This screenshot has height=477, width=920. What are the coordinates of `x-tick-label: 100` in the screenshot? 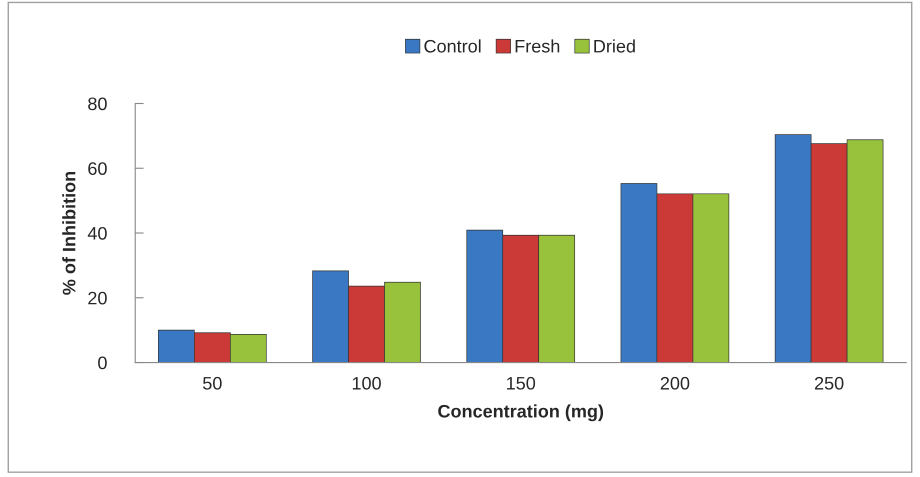 It's located at (366, 383).